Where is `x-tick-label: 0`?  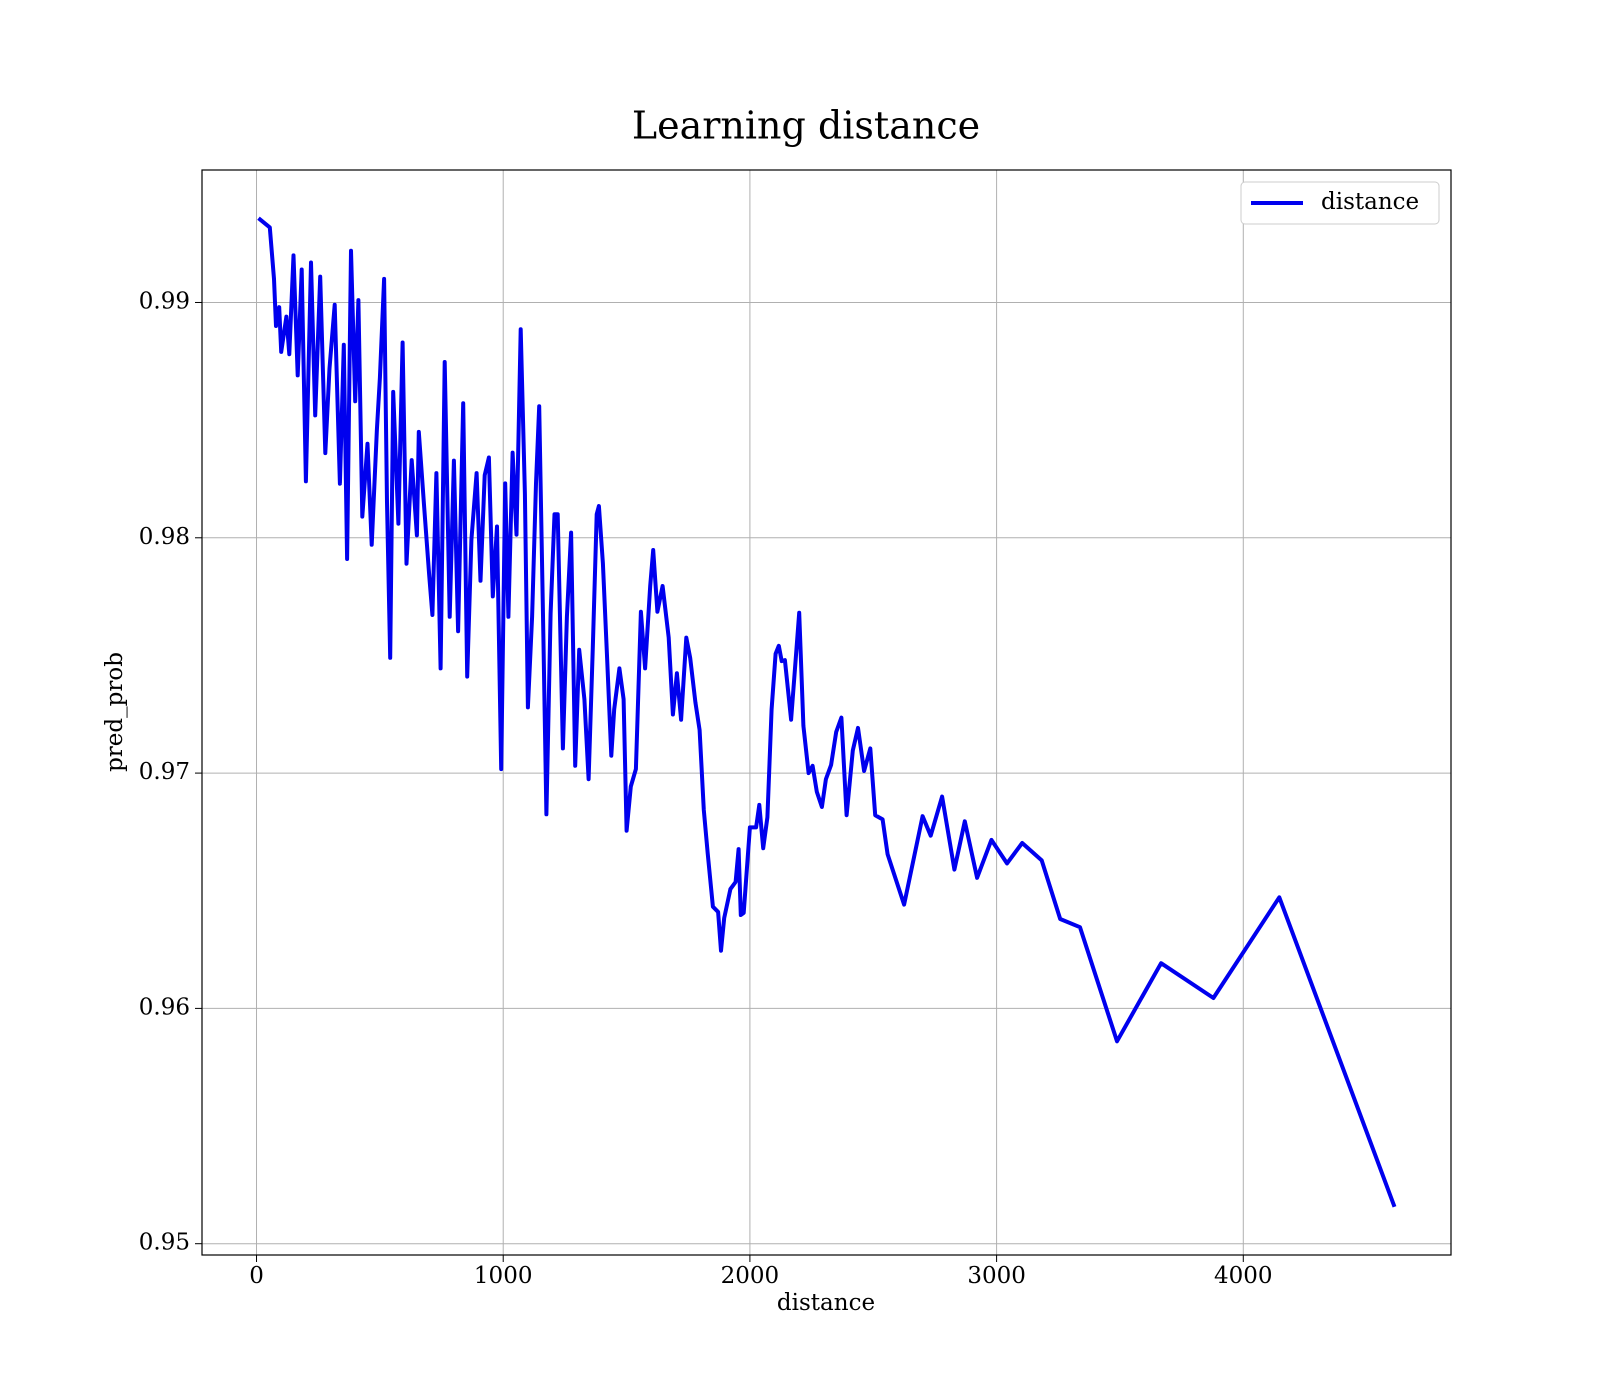 x-tick-label: 0 is located at coordinates (256, 1276).